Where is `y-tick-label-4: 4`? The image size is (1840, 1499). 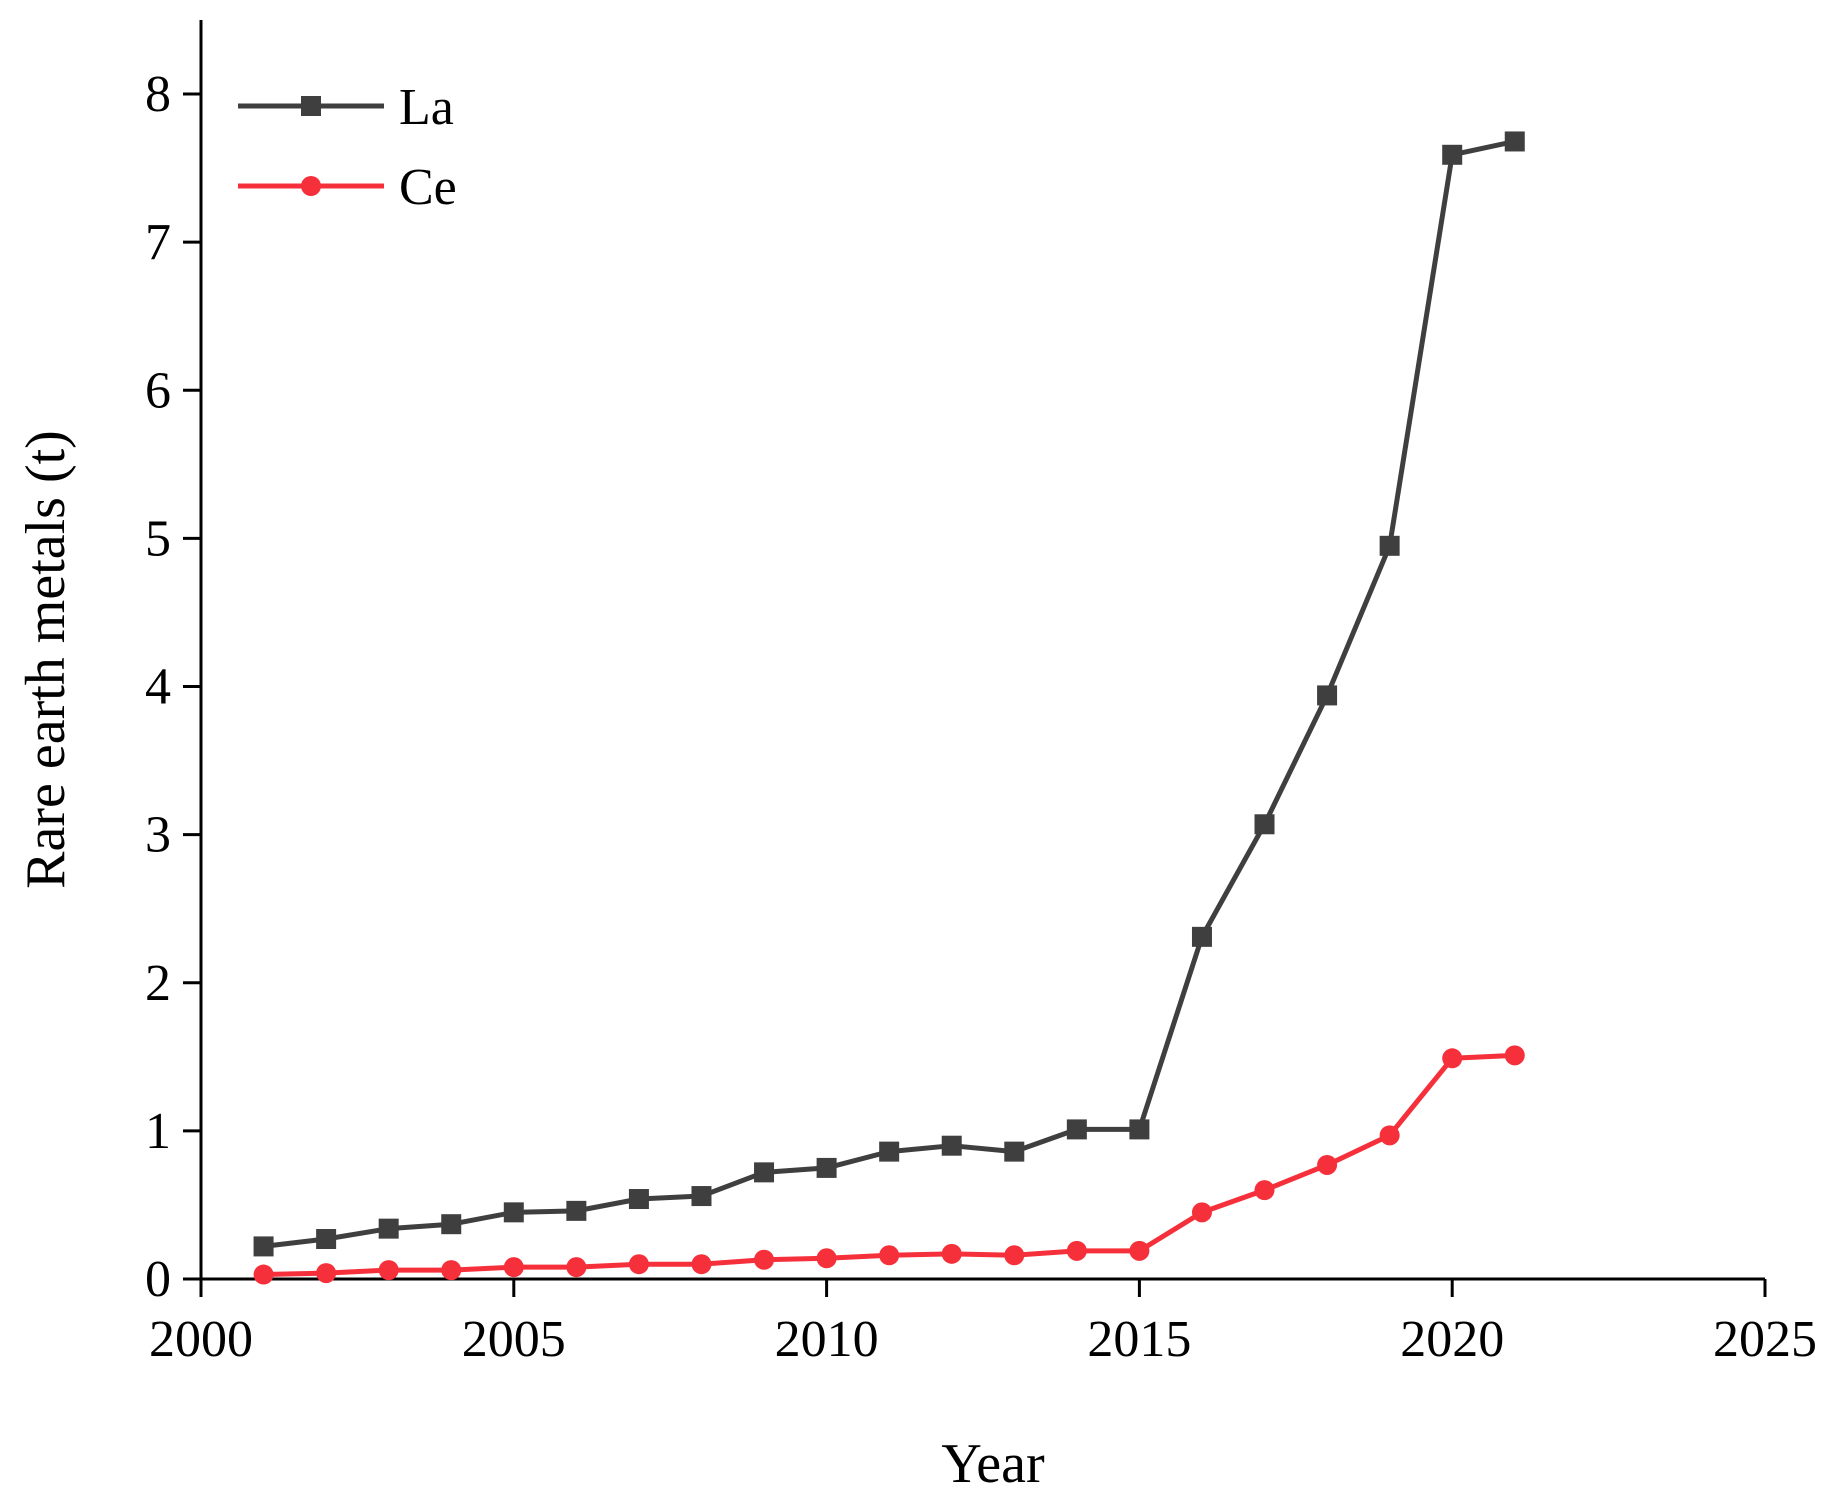 y-tick-label-4: 4 is located at coordinates (158, 687).